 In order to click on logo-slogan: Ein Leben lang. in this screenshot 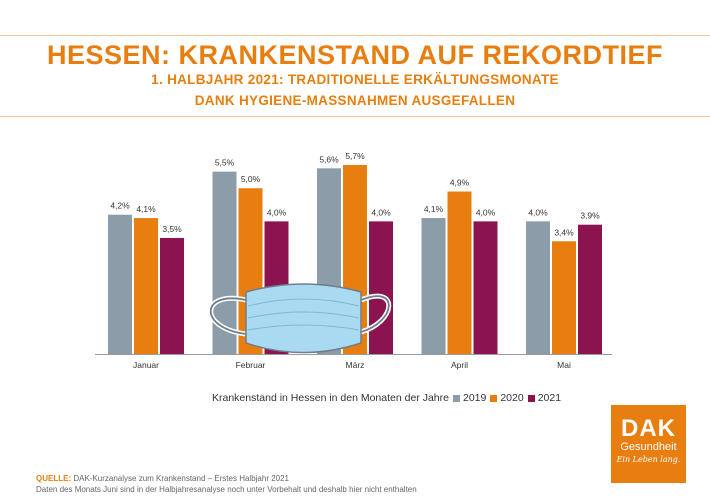, I will do `click(648, 459)`.